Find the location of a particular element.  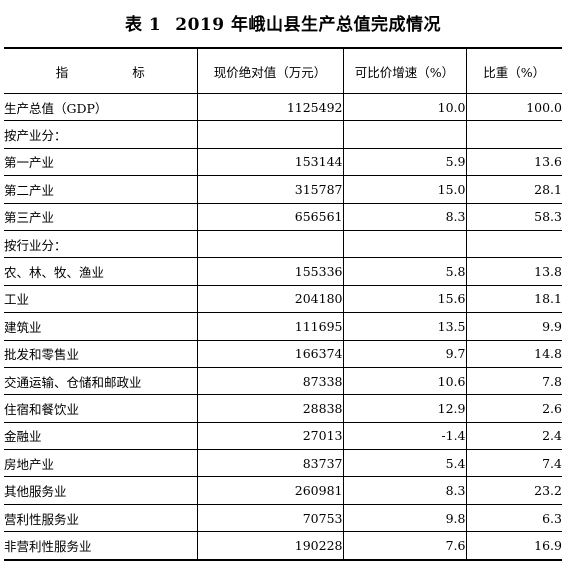

row-current-value: 204180 is located at coordinates (270, 299).